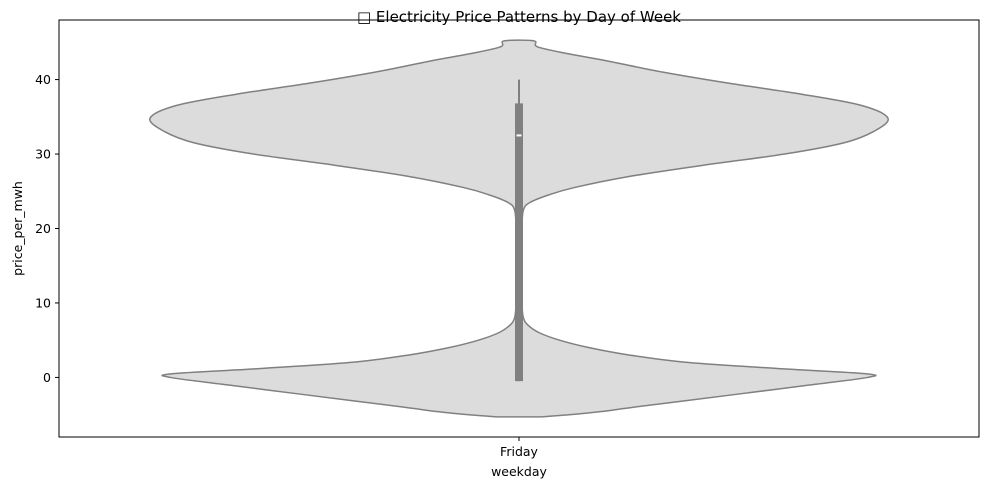 The width and height of the screenshot is (989, 490). What do you see at coordinates (17, 228) in the screenshot?
I see `y-axis-label: price_per_mwh` at bounding box center [17, 228].